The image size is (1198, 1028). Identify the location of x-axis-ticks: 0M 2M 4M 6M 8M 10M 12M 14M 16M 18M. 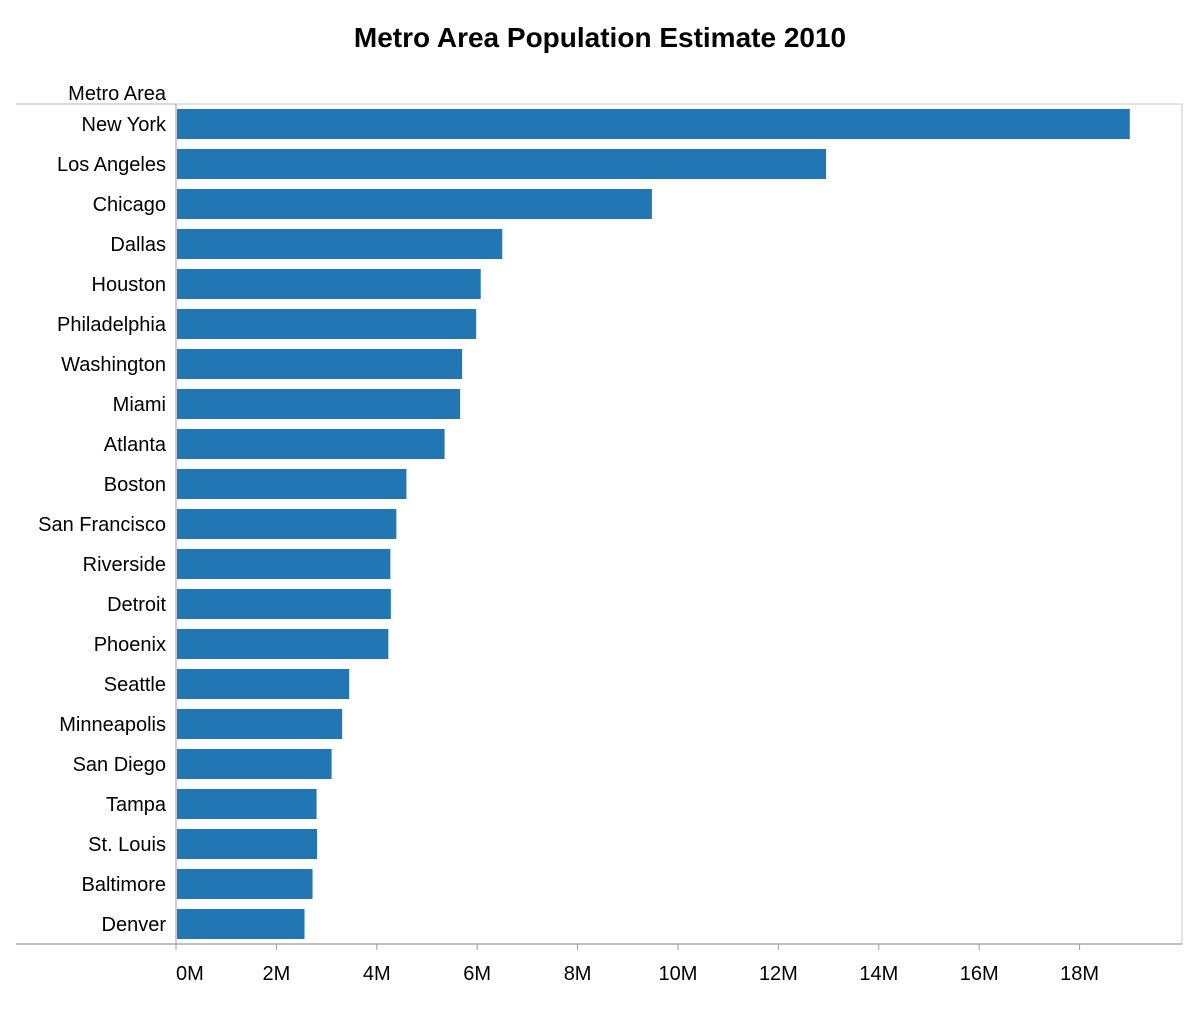
(637, 964).